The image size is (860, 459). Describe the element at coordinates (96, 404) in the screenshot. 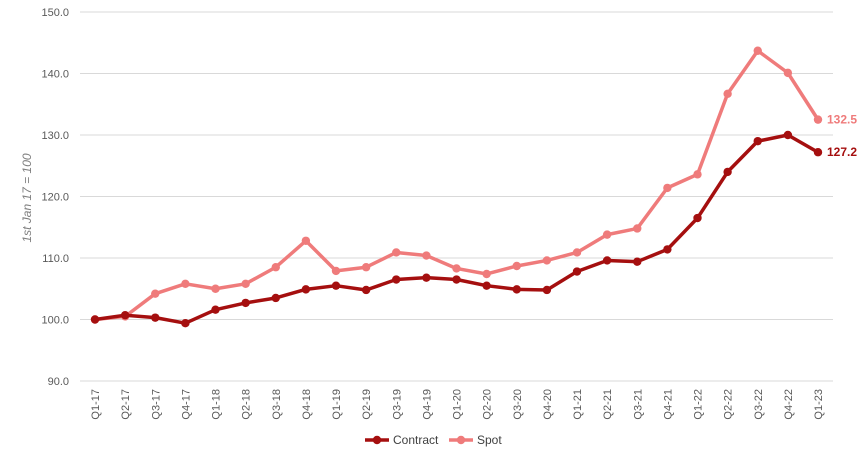

I see `x-tick-label: Q1-17` at that location.